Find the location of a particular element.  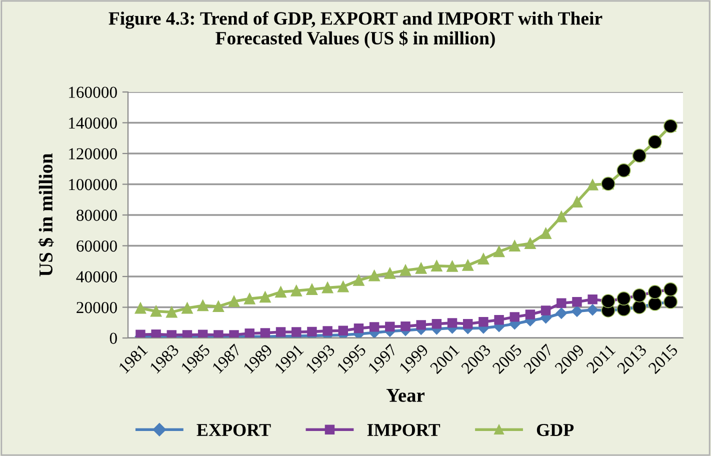

x-tick-label: 2011 is located at coordinates (601, 359).